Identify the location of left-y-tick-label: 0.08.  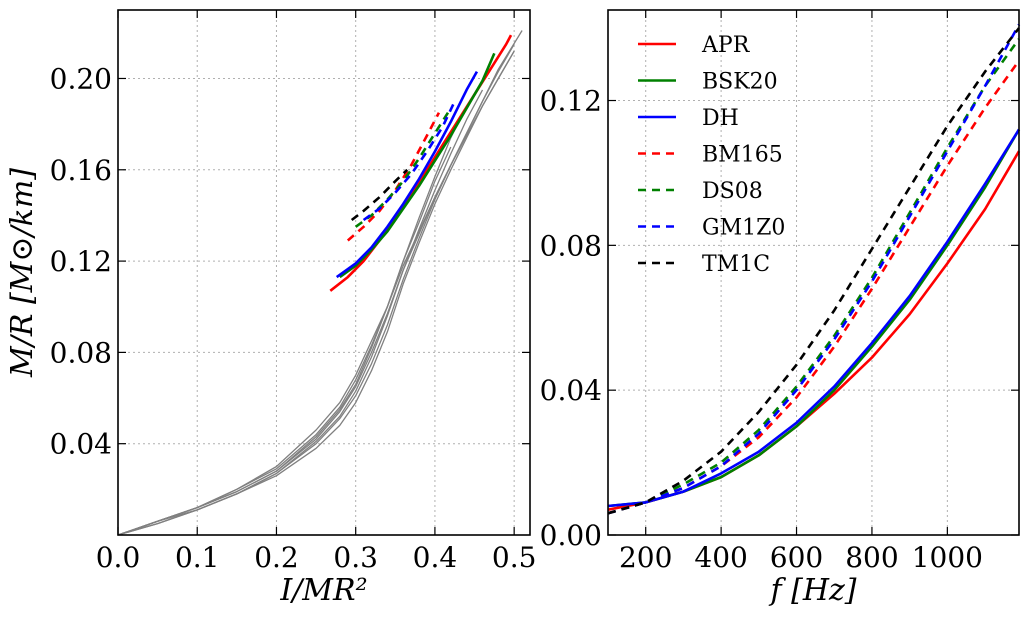
(81, 352).